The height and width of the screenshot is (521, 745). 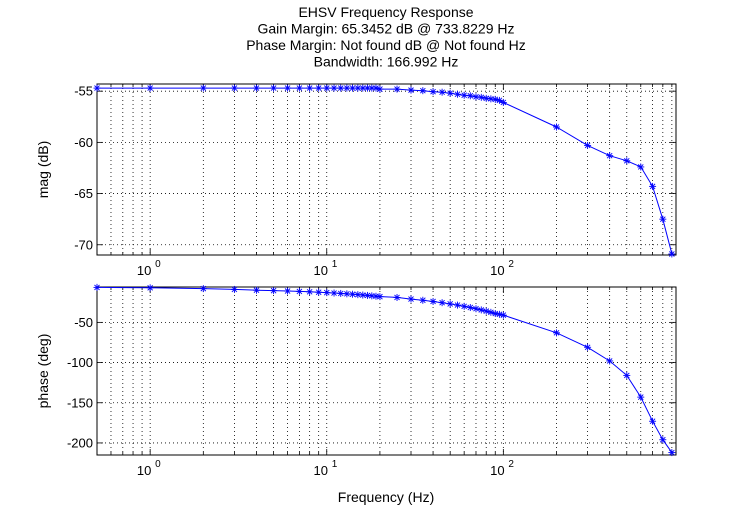 I want to click on y-tick-label: -60, so click(x=83, y=142).